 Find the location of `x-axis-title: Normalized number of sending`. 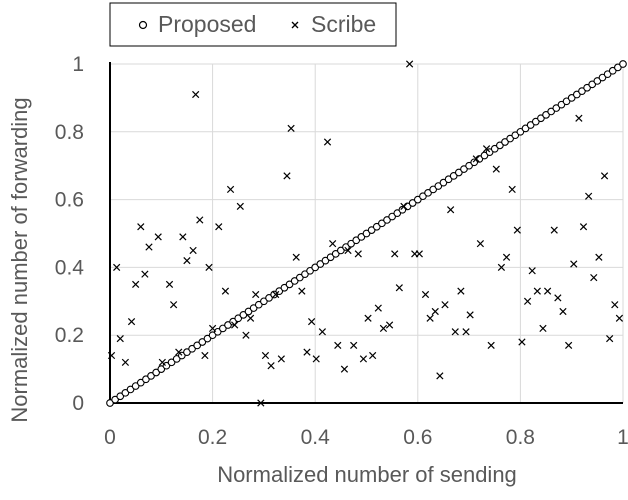

x-axis-title: Normalized number of sending is located at coordinates (367, 474).